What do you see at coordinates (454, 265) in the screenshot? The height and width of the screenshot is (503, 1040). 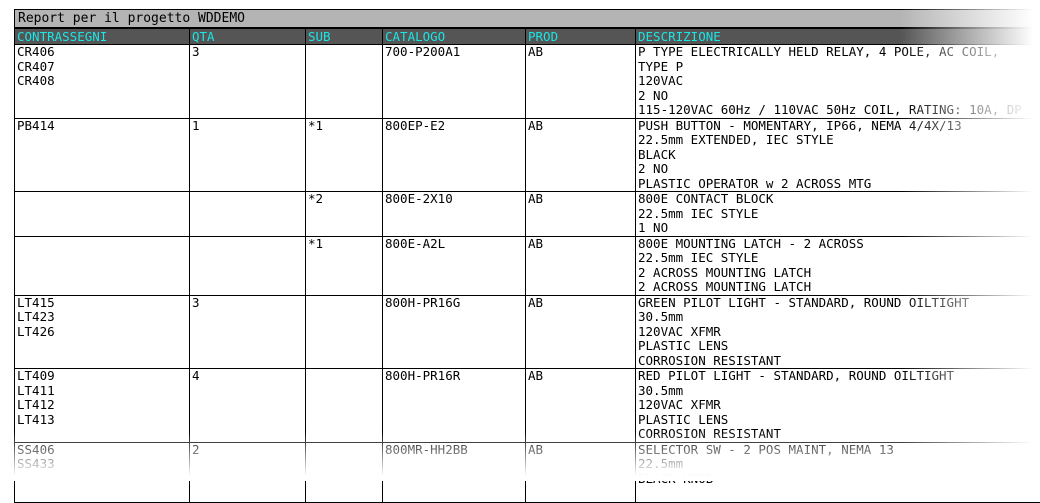 I see `catalog-cell: 800E-A2L` at bounding box center [454, 265].